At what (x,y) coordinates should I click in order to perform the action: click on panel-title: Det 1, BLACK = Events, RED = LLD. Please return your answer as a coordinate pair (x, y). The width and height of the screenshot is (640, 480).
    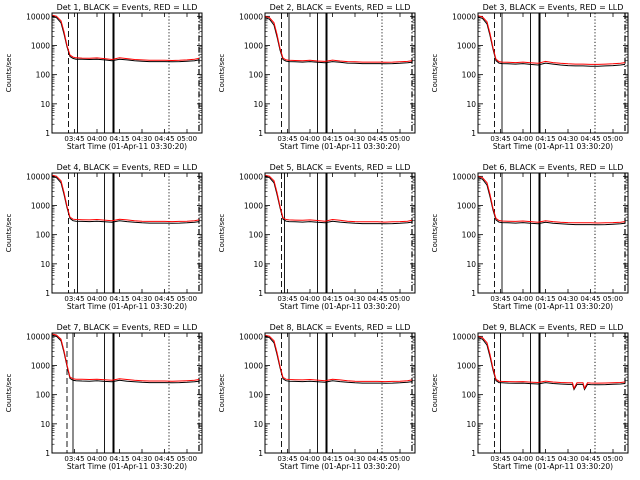
    Looking at the image, I should click on (127, 7).